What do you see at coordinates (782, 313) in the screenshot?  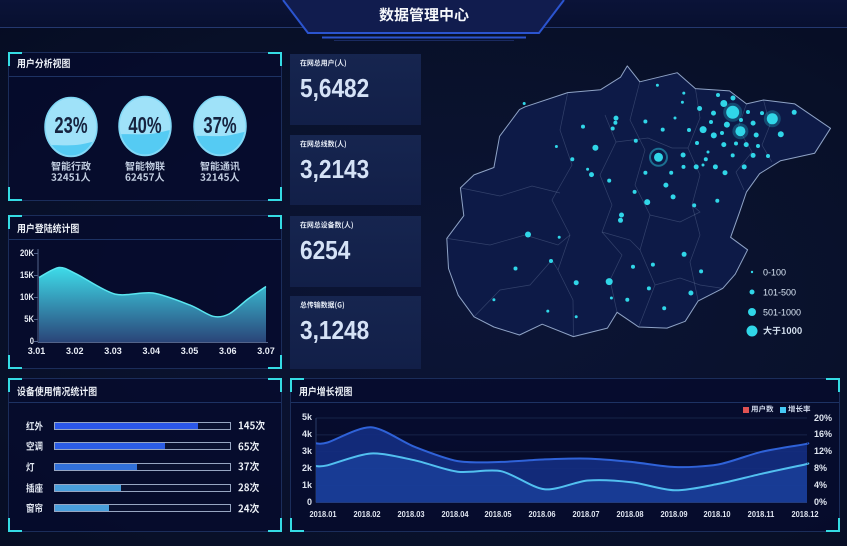 I see `svg-text: 501-1000` at bounding box center [782, 313].